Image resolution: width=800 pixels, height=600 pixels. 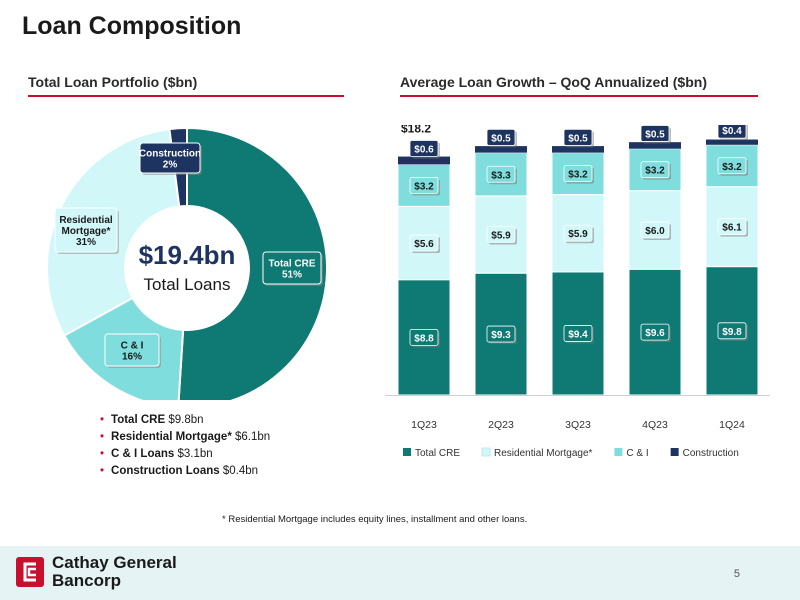 I want to click on logo-line-1: Cathay General, so click(x=114, y=562).